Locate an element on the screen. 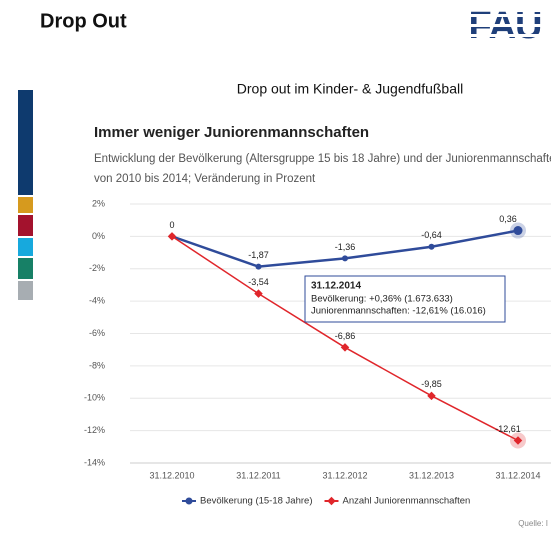  y-tick-label: -6% is located at coordinates (97, 333).